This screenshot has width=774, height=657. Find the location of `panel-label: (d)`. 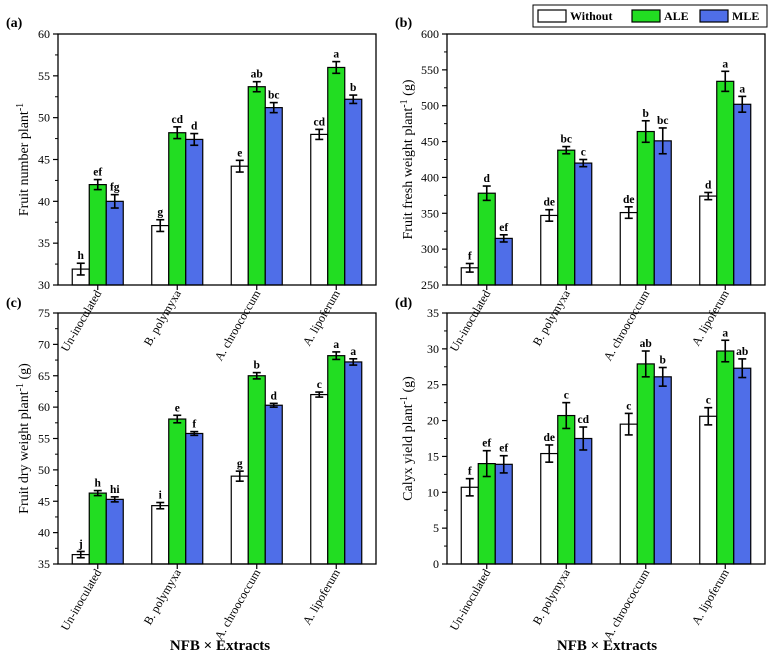

panel-label: (d) is located at coordinates (403, 303).